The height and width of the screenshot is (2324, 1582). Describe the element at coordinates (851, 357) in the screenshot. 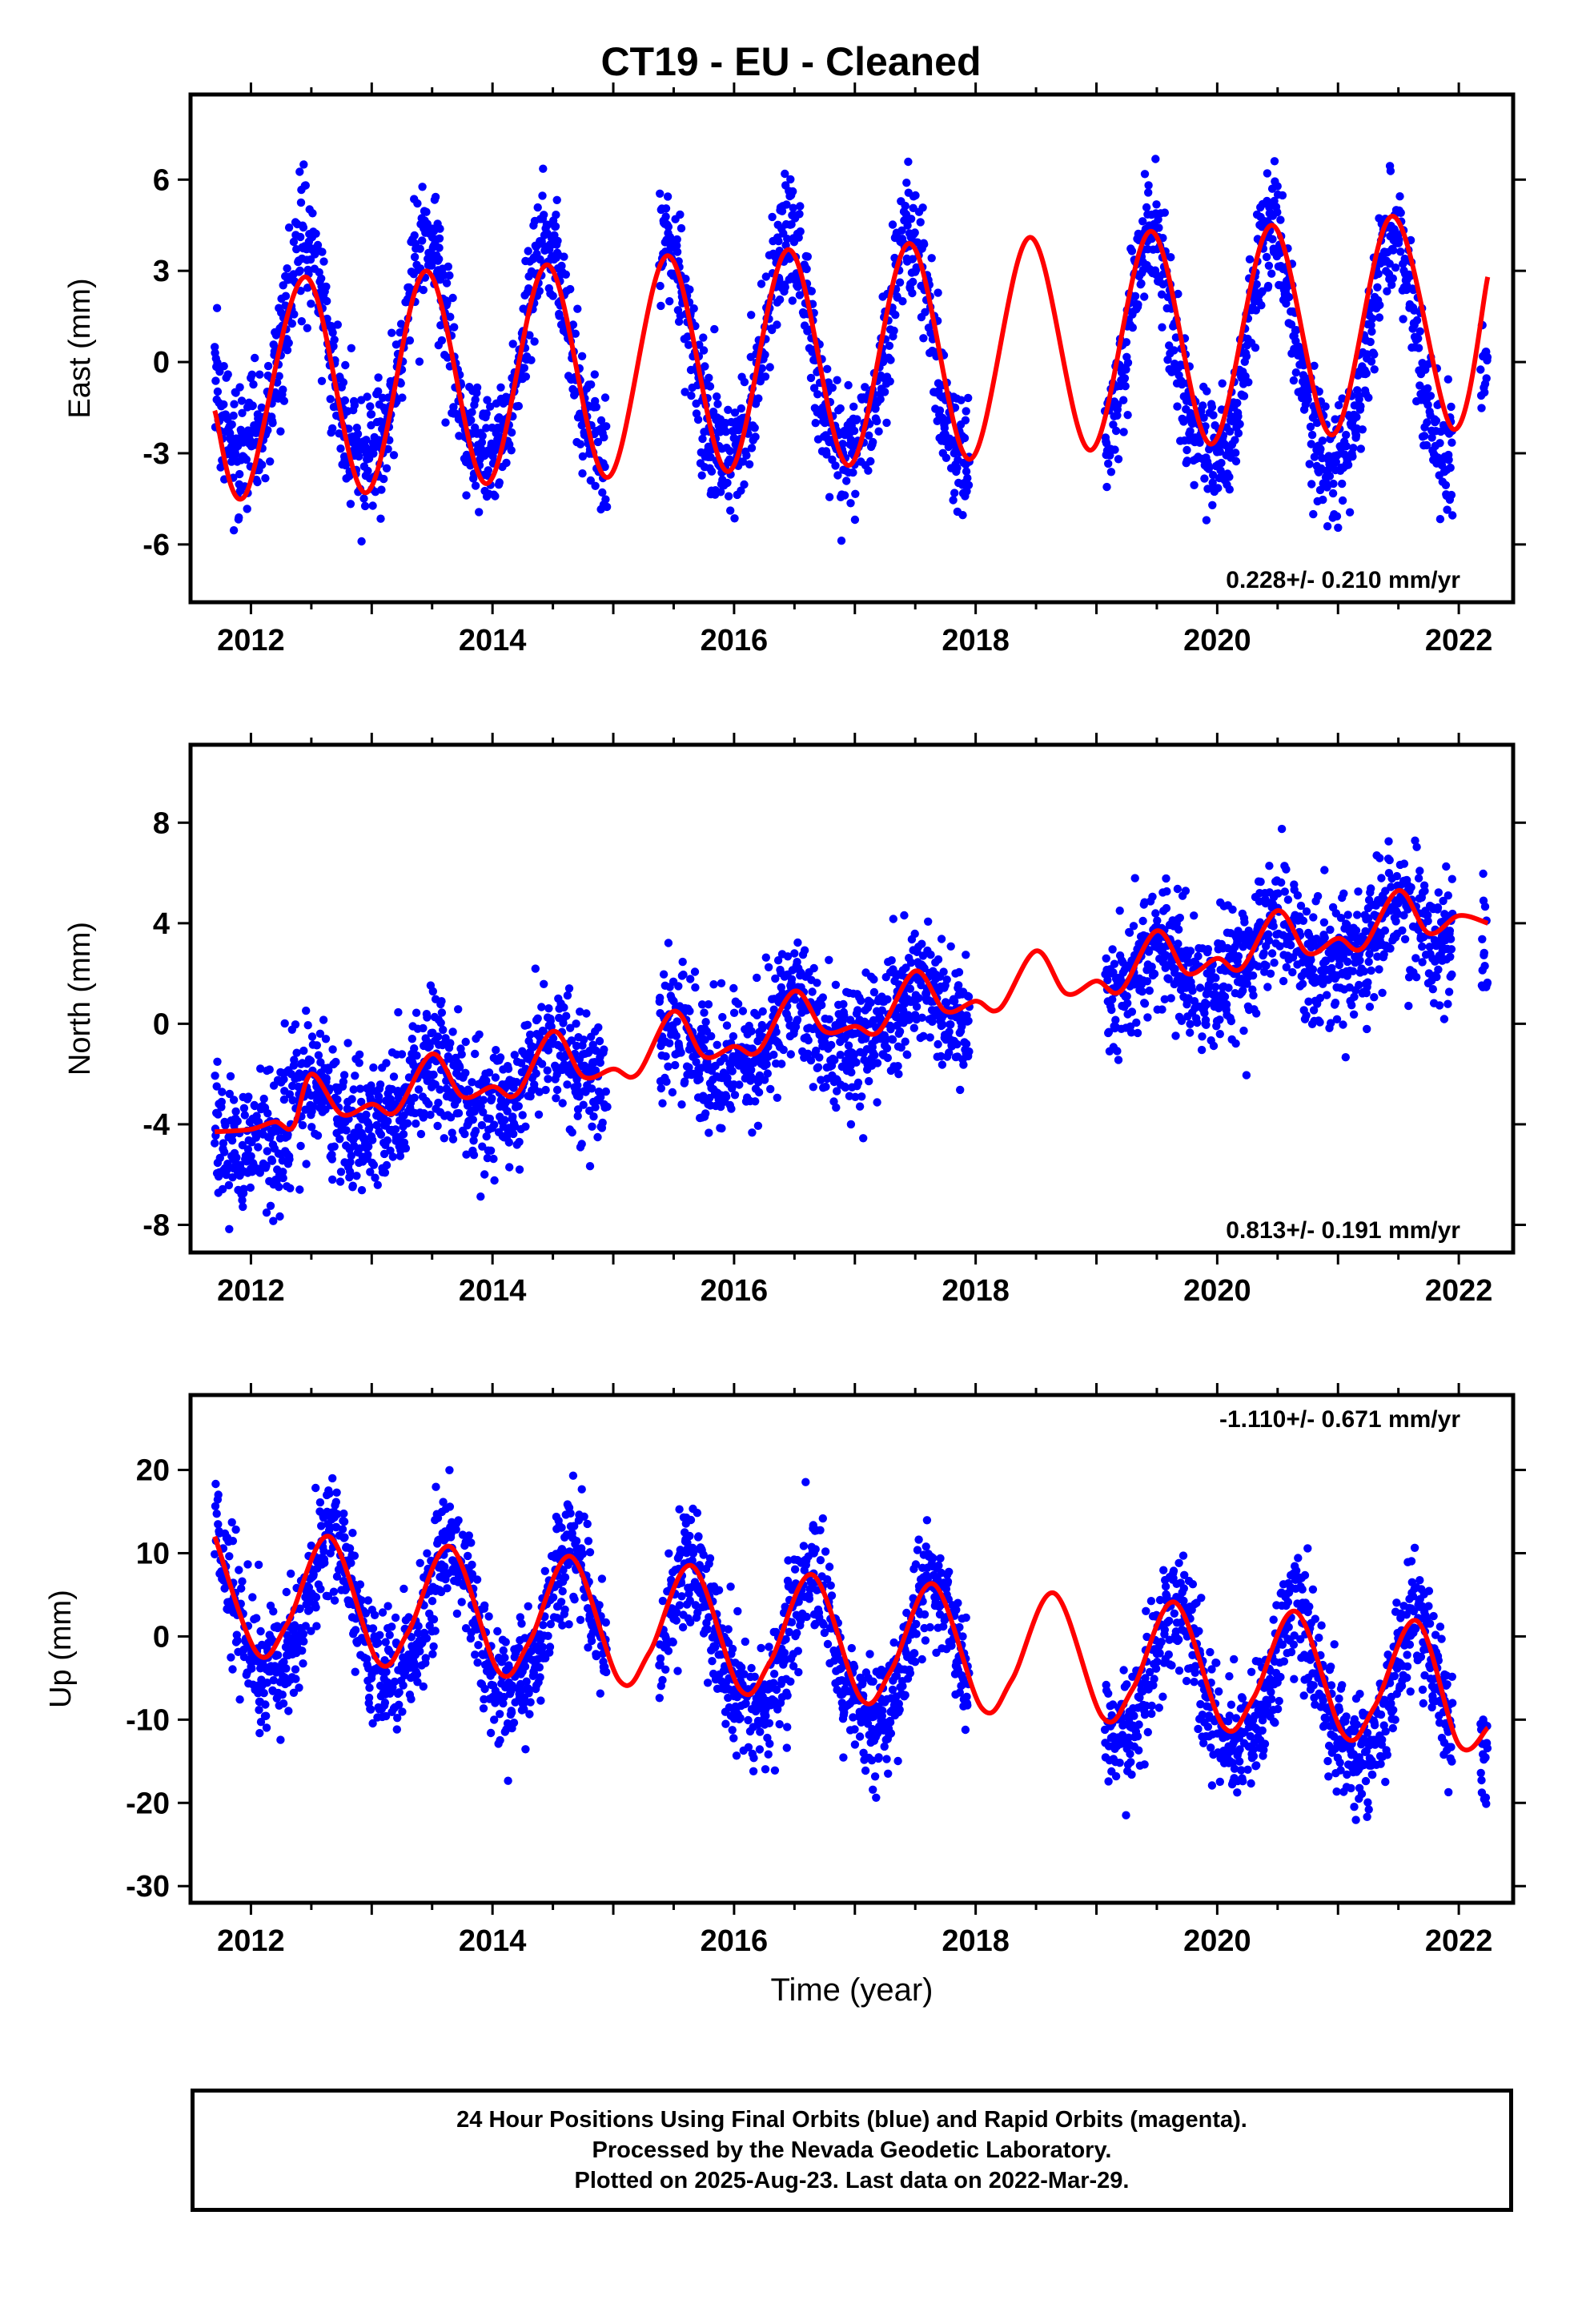

I see `model-fit-line` at that location.